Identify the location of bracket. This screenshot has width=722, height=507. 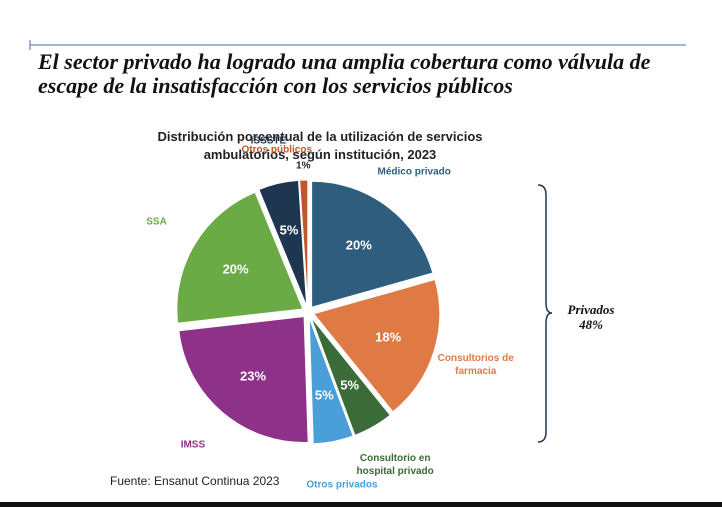
(545, 313).